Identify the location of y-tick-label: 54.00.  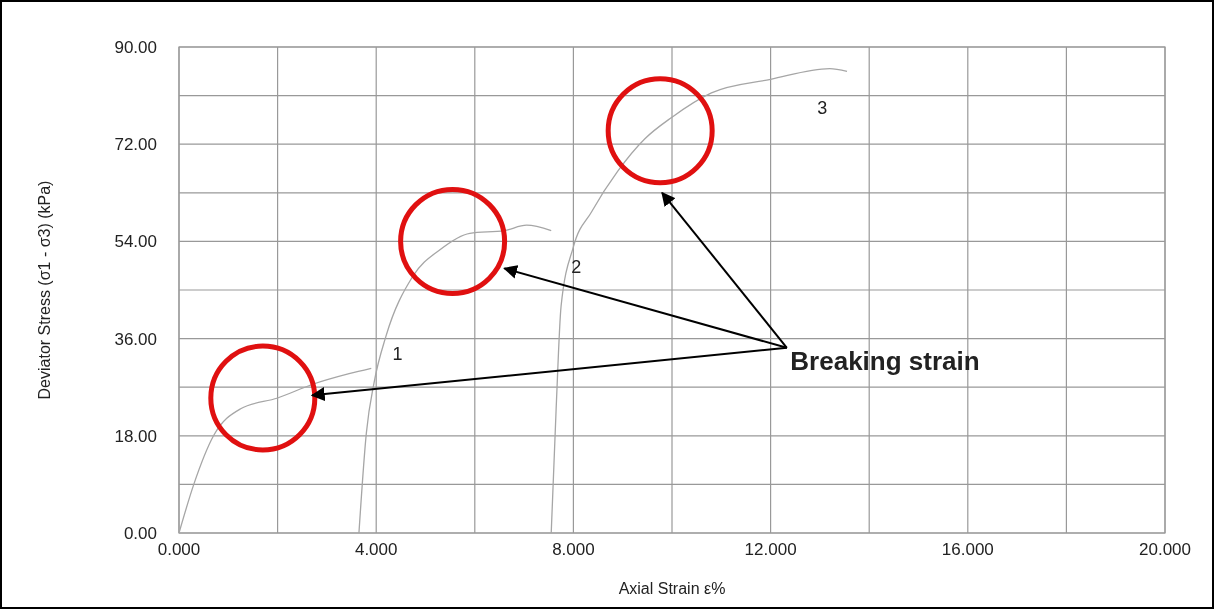
(135, 242).